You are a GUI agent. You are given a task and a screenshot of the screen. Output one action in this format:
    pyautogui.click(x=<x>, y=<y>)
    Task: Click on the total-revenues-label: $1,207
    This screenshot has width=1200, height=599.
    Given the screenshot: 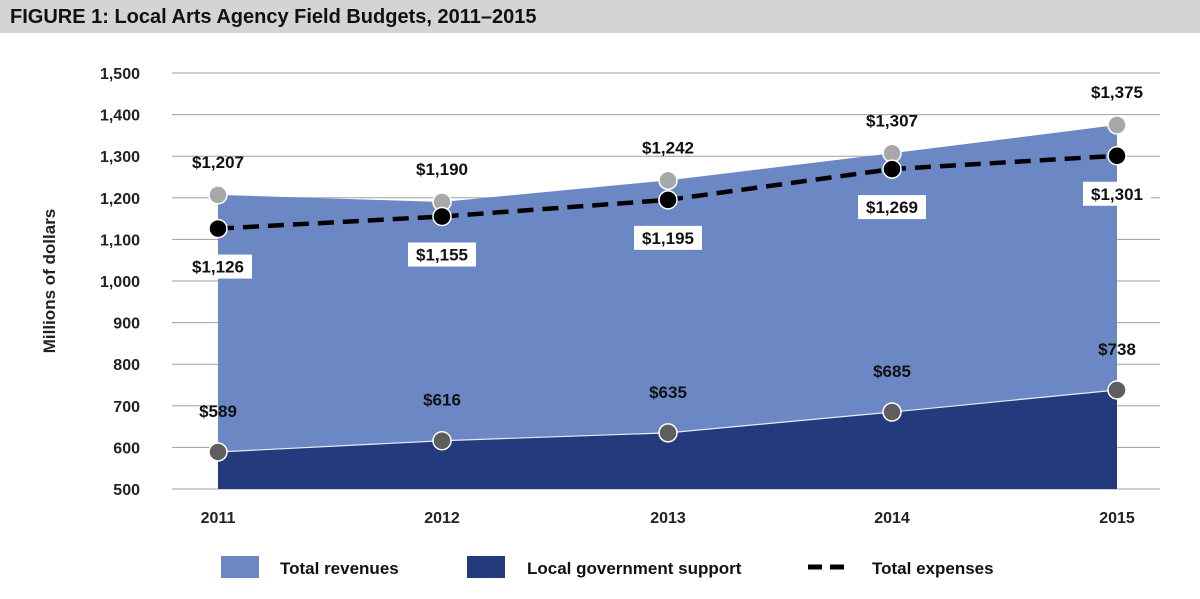 What is the action you would take?
    pyautogui.click(x=218, y=162)
    